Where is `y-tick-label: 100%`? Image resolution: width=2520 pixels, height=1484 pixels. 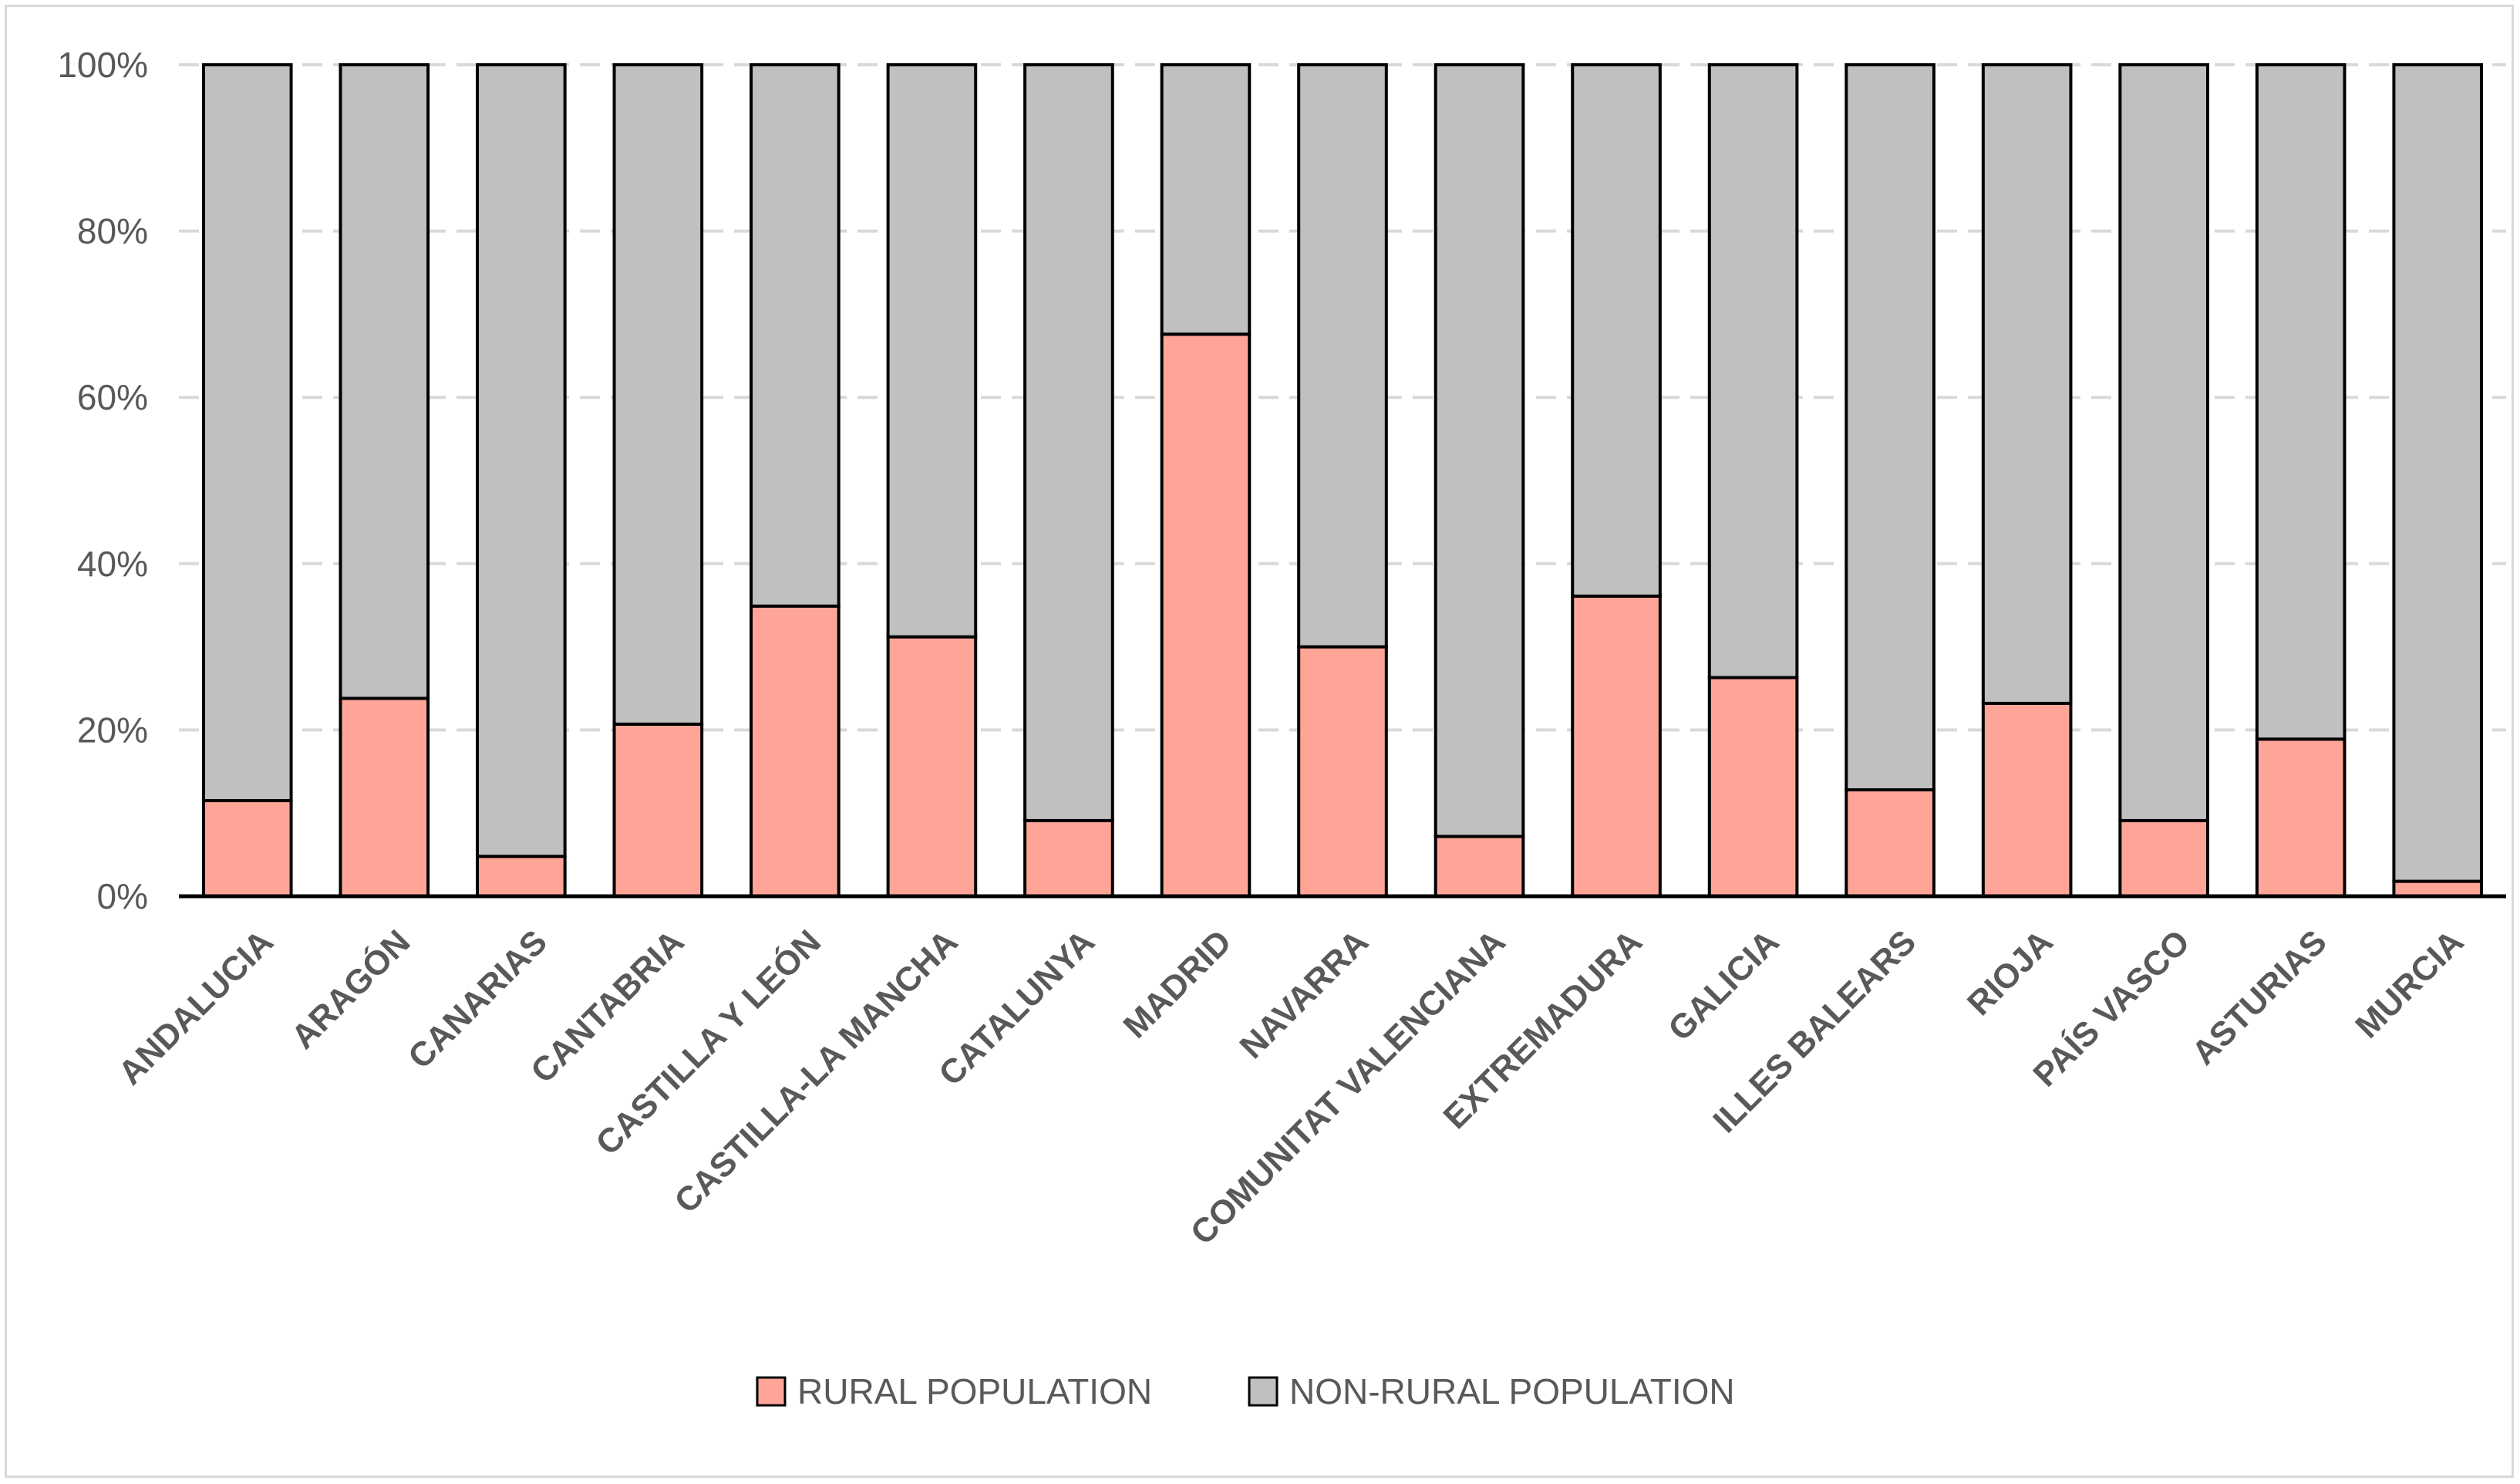
y-tick-label: 100% is located at coordinates (103, 65).